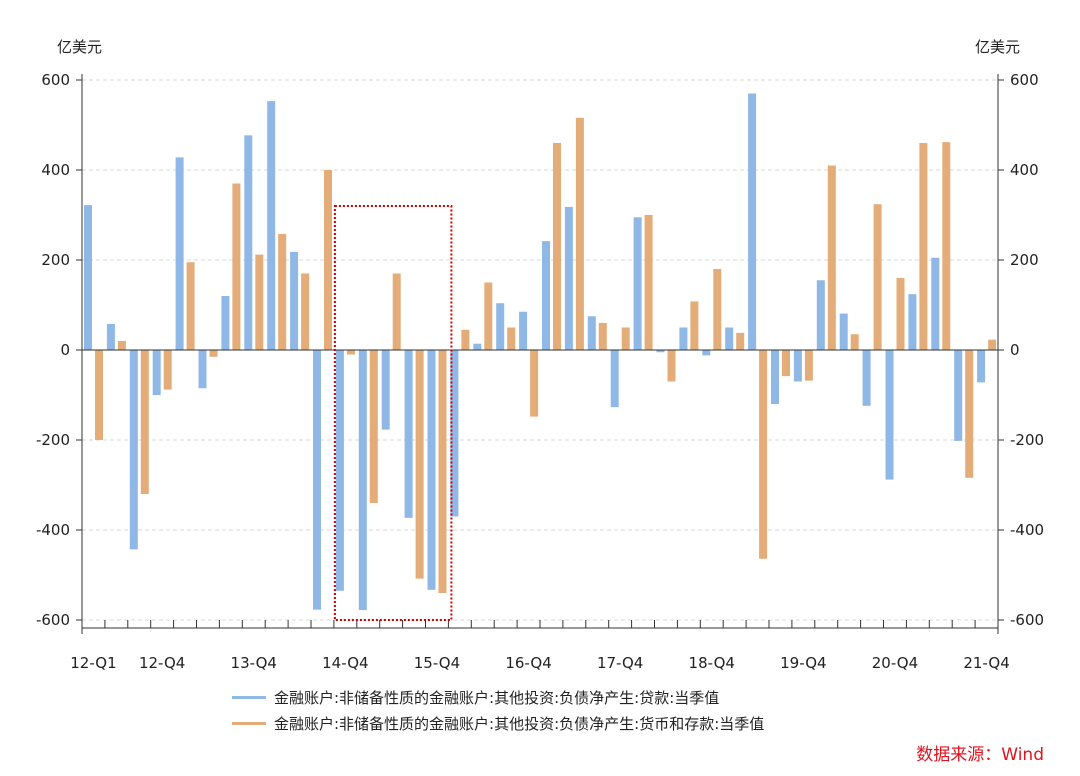 The image size is (1080, 776). Describe the element at coordinates (1024, 170) in the screenshot. I see `y-tick-label-right: 400` at that location.